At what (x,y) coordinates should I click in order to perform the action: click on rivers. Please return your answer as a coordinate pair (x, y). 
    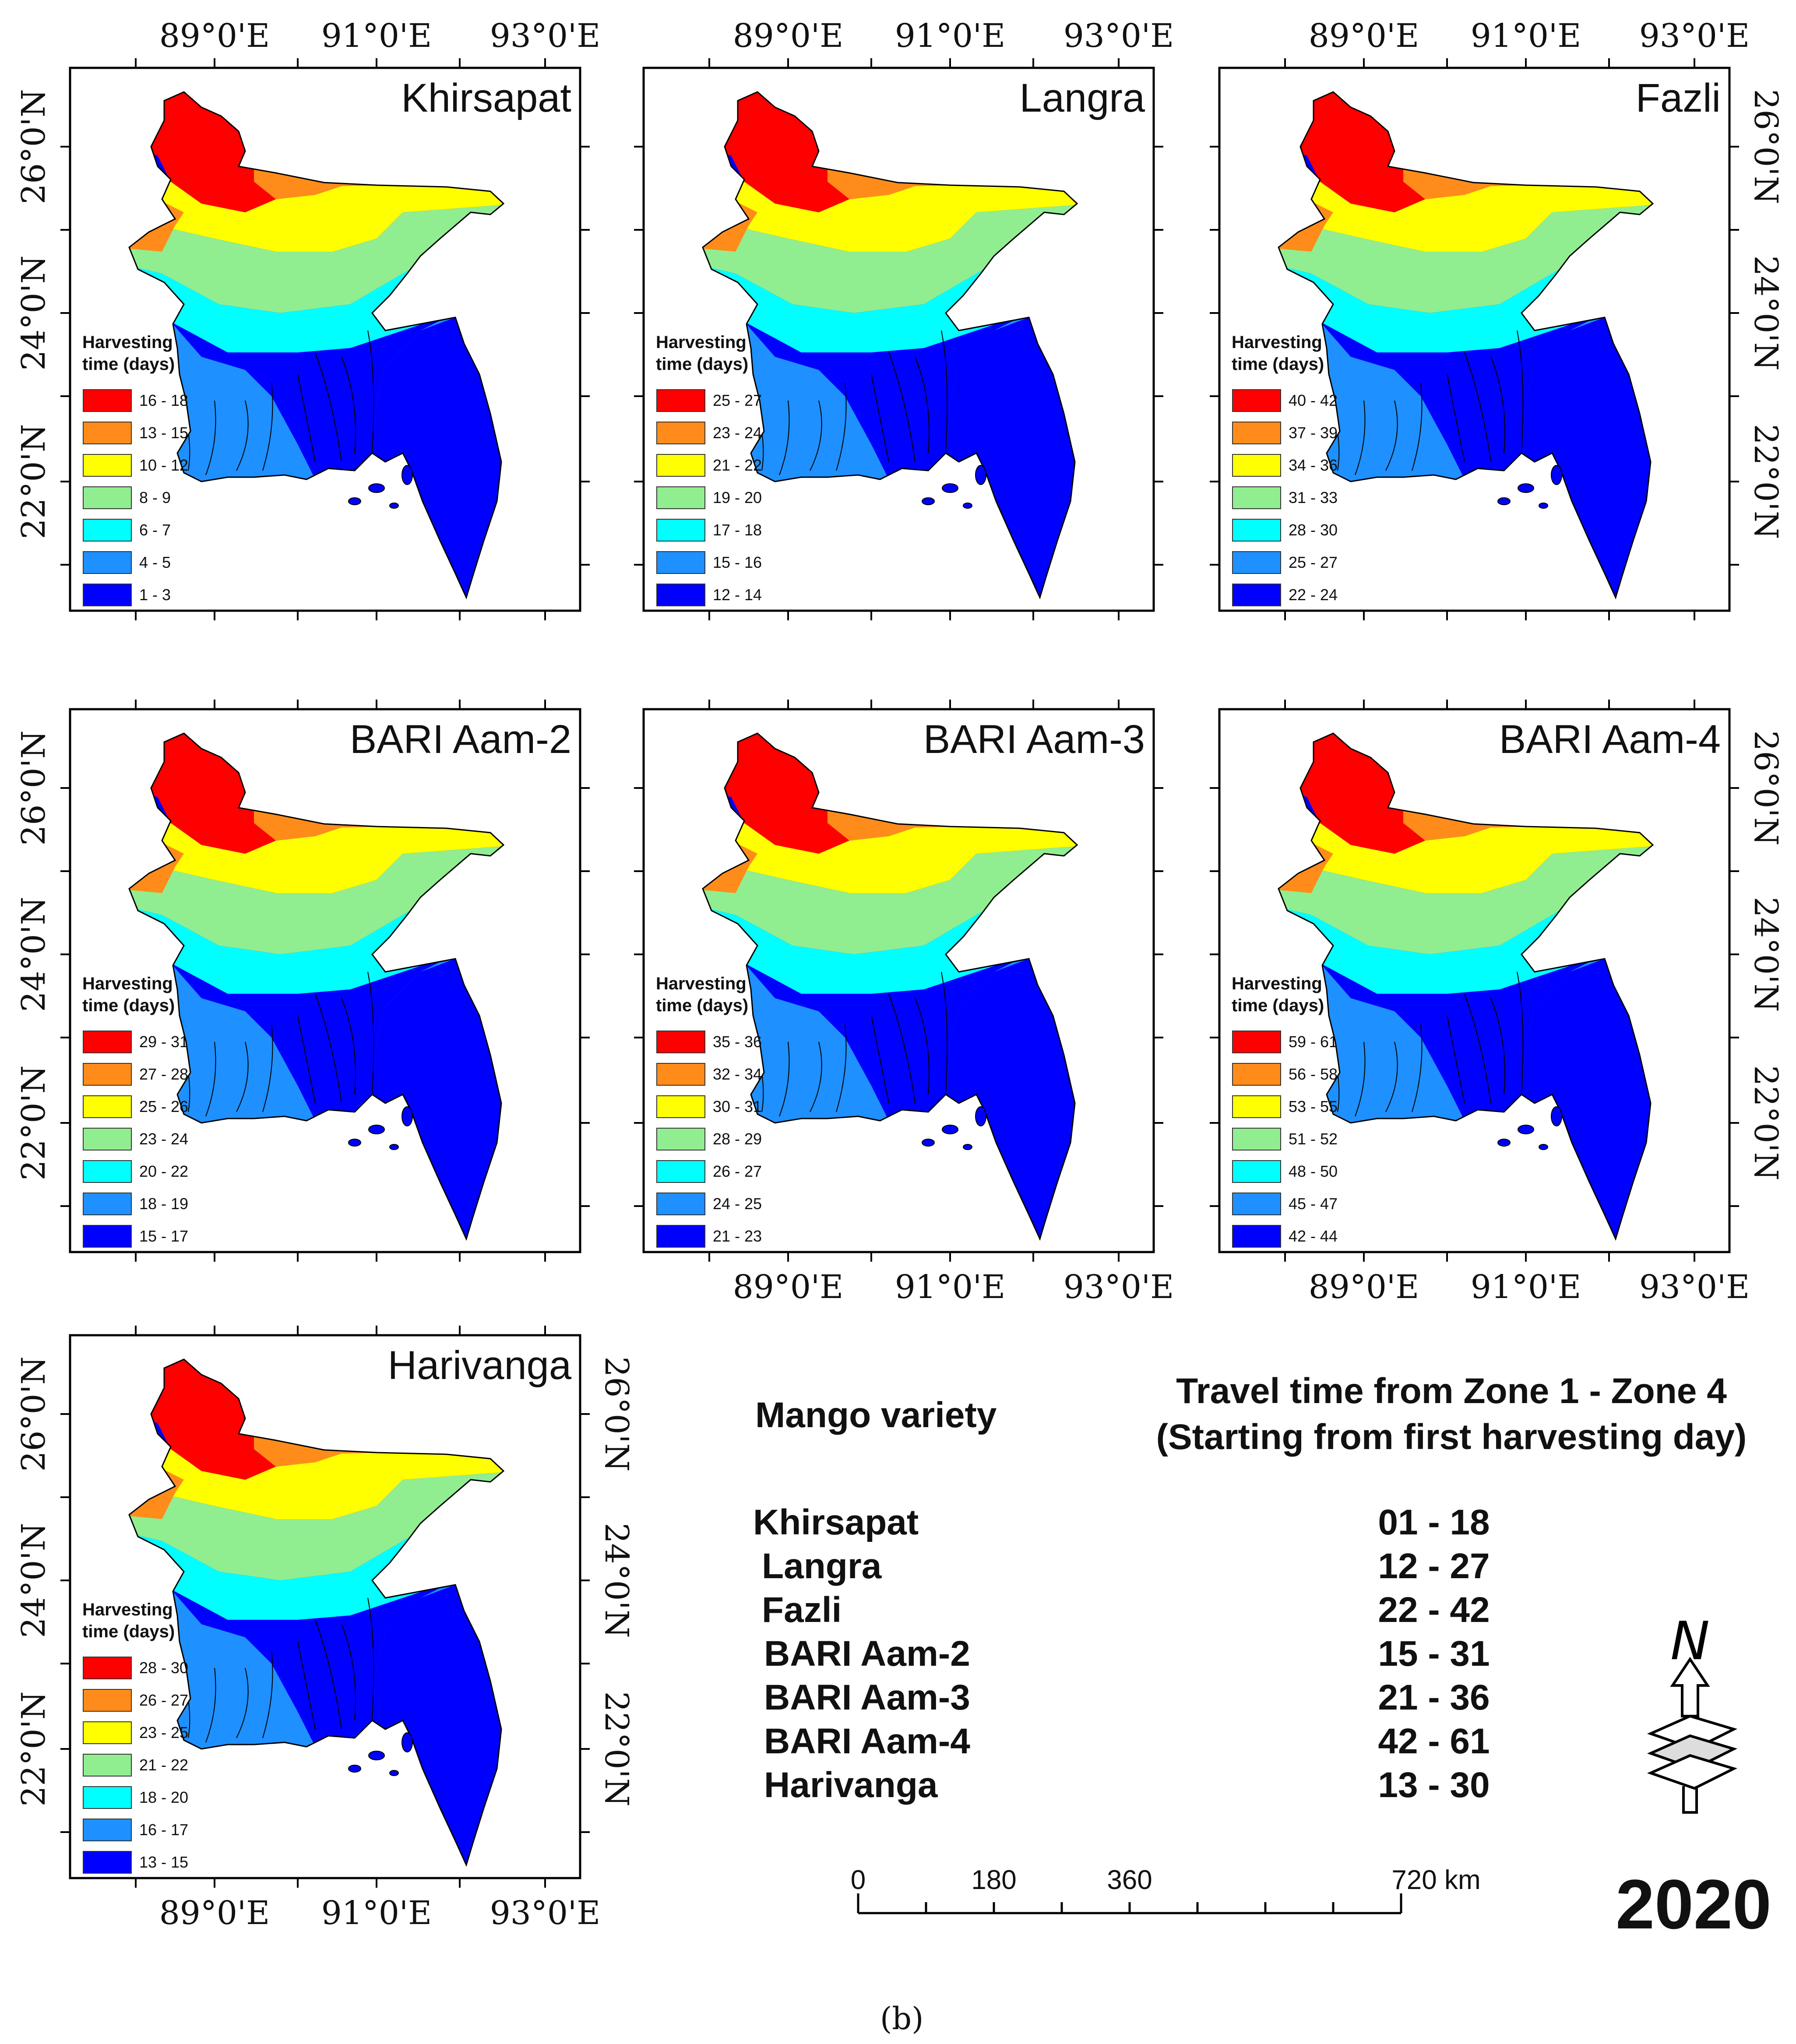
    Looking at the image, I should click on (1428, 402).